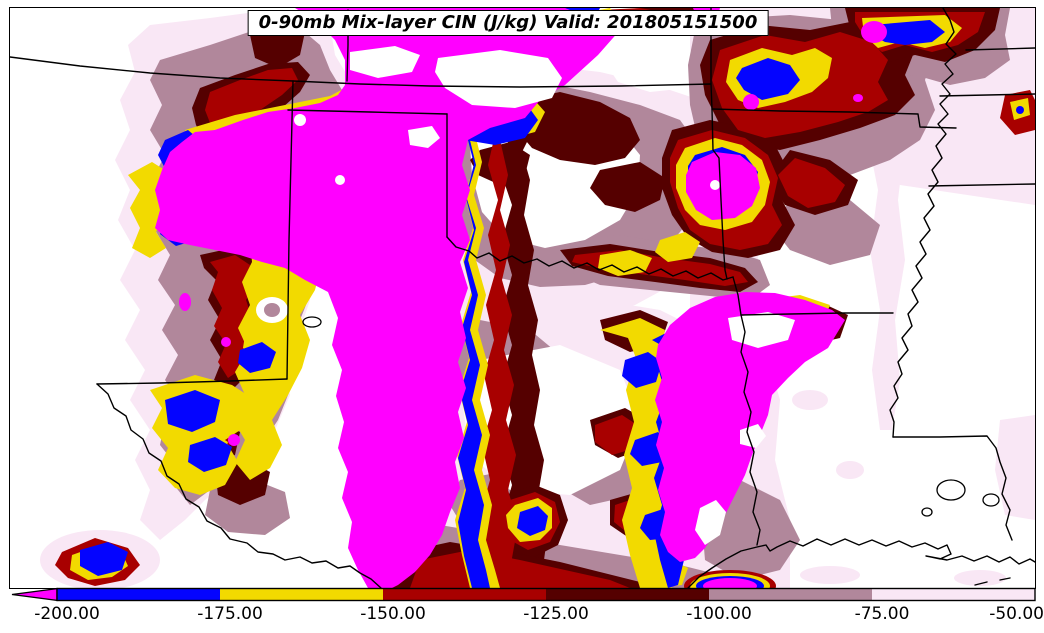 This screenshot has height=633, width=1044. What do you see at coordinates (556, 614) in the screenshot?
I see `colorbar-tick-label: -125.00` at bounding box center [556, 614].